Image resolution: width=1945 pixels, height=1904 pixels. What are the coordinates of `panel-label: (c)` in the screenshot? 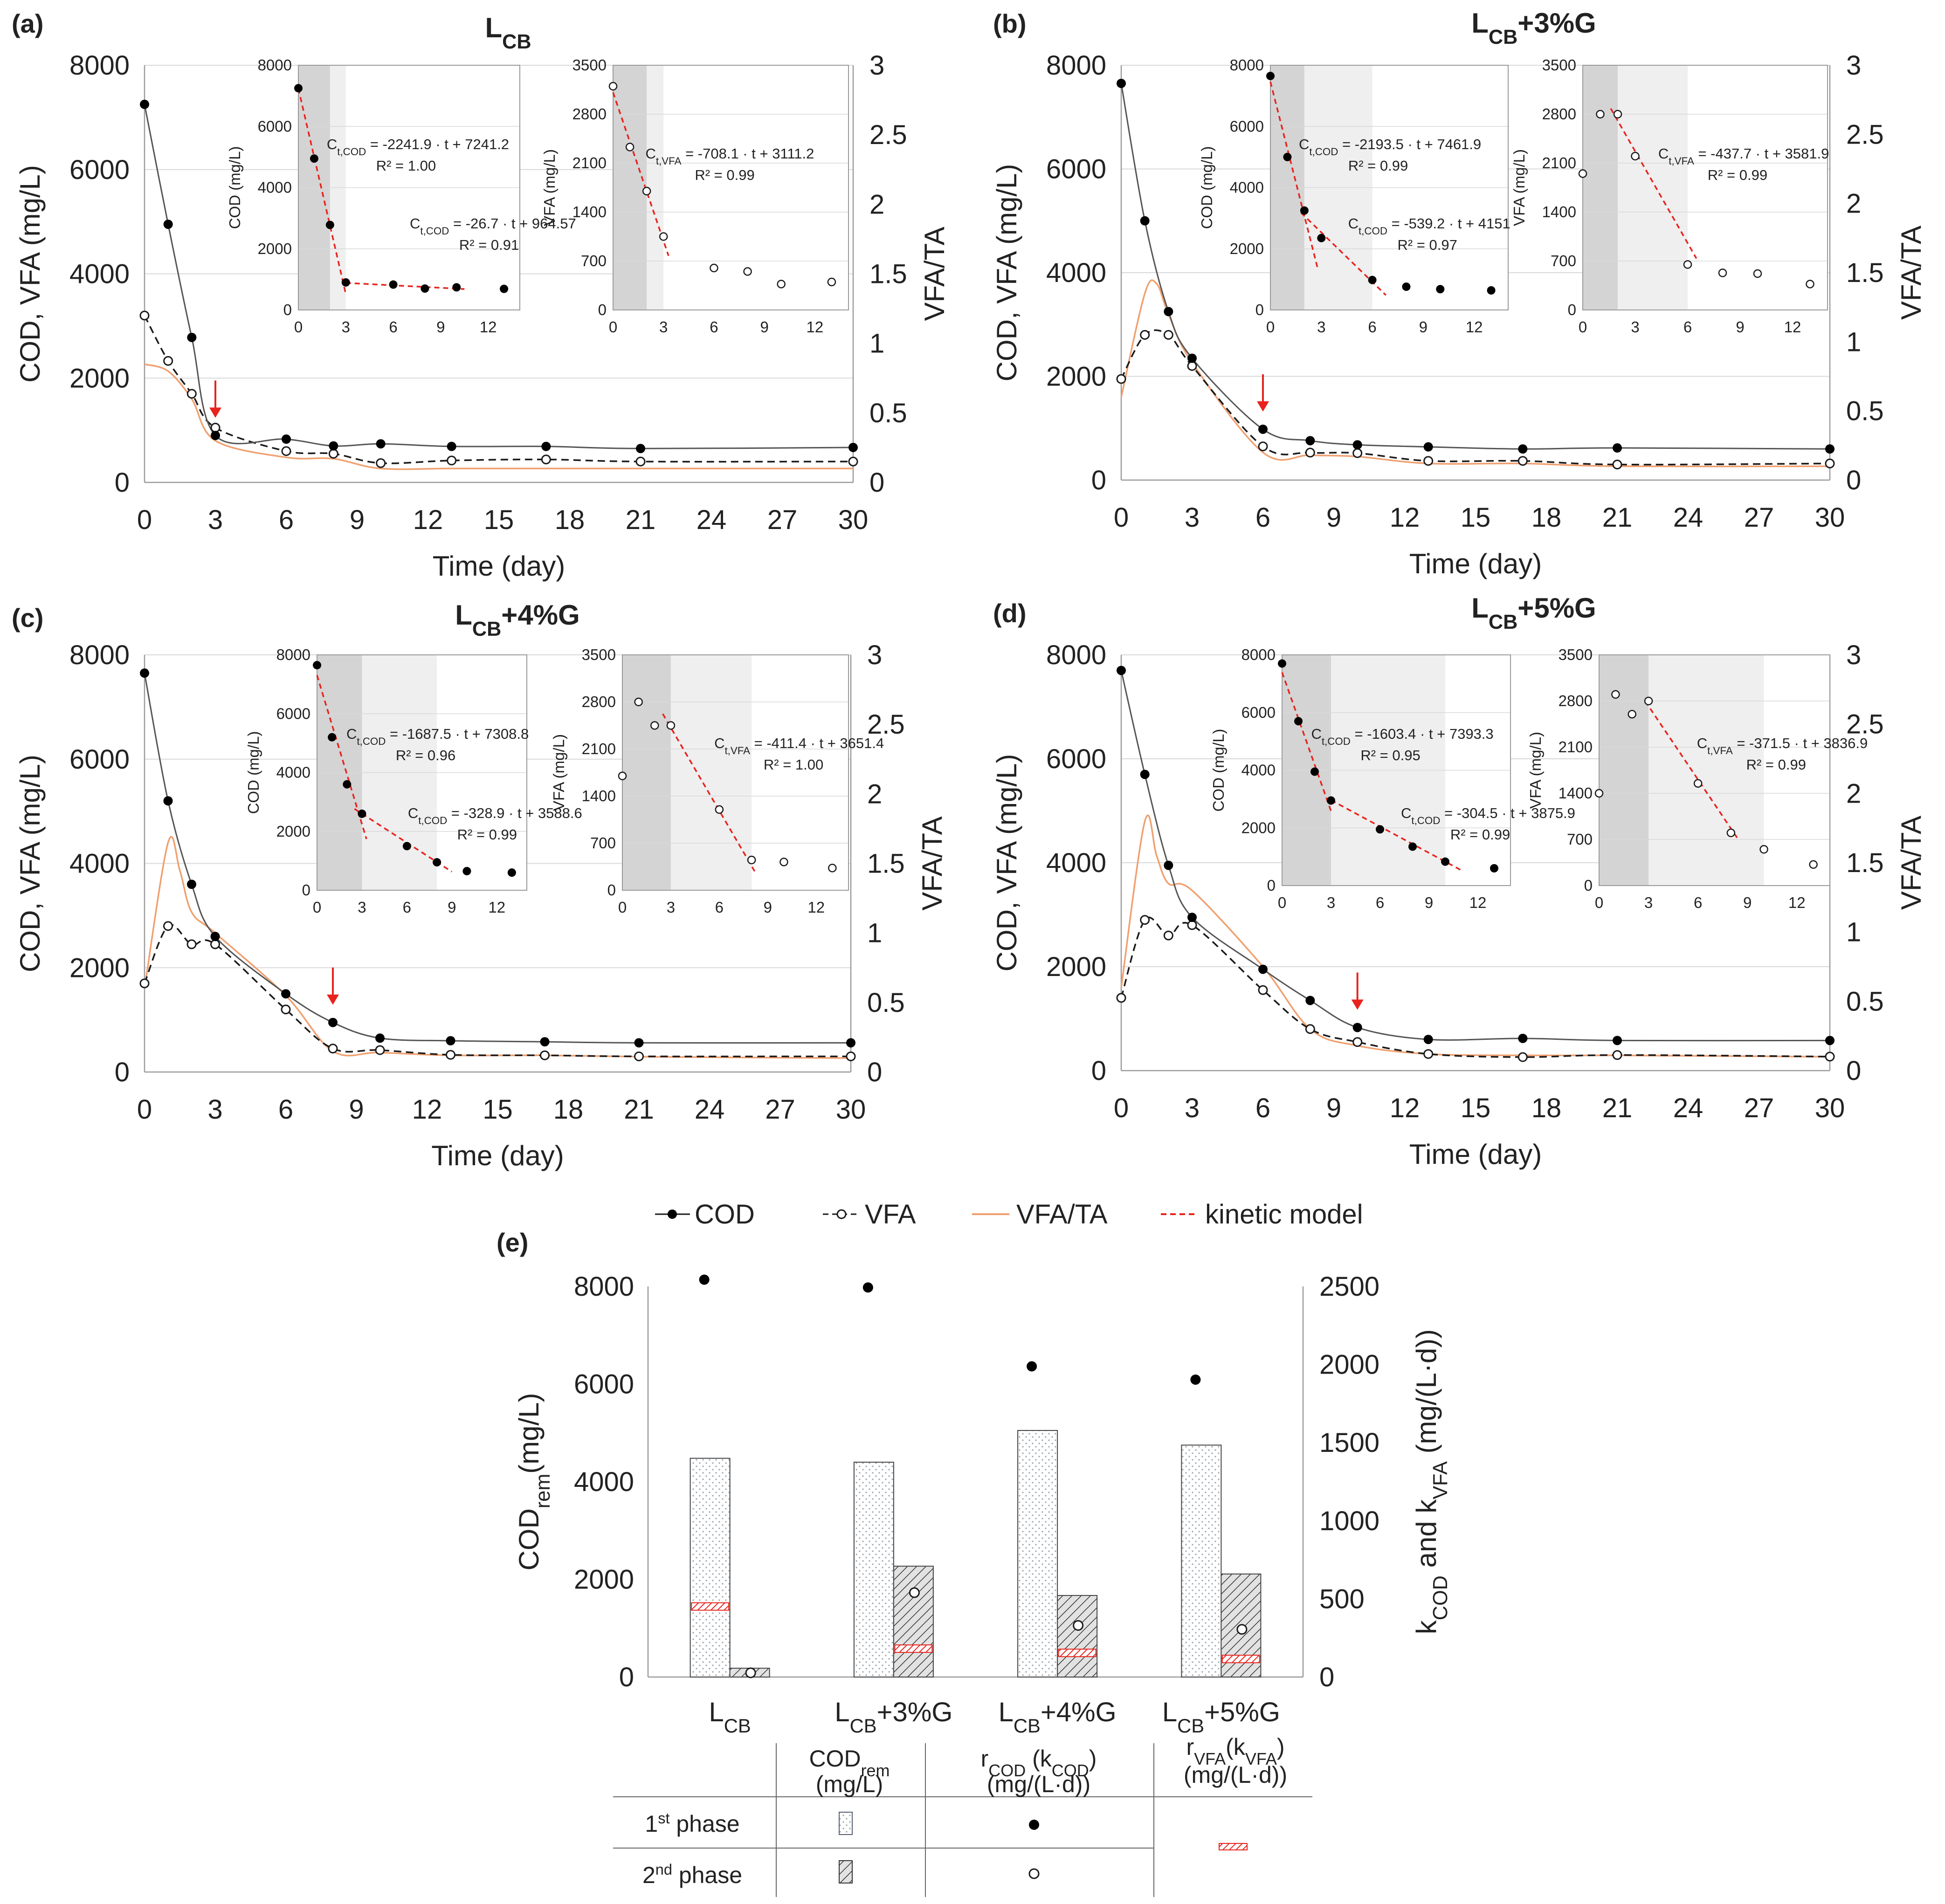 It's located at (27, 617).